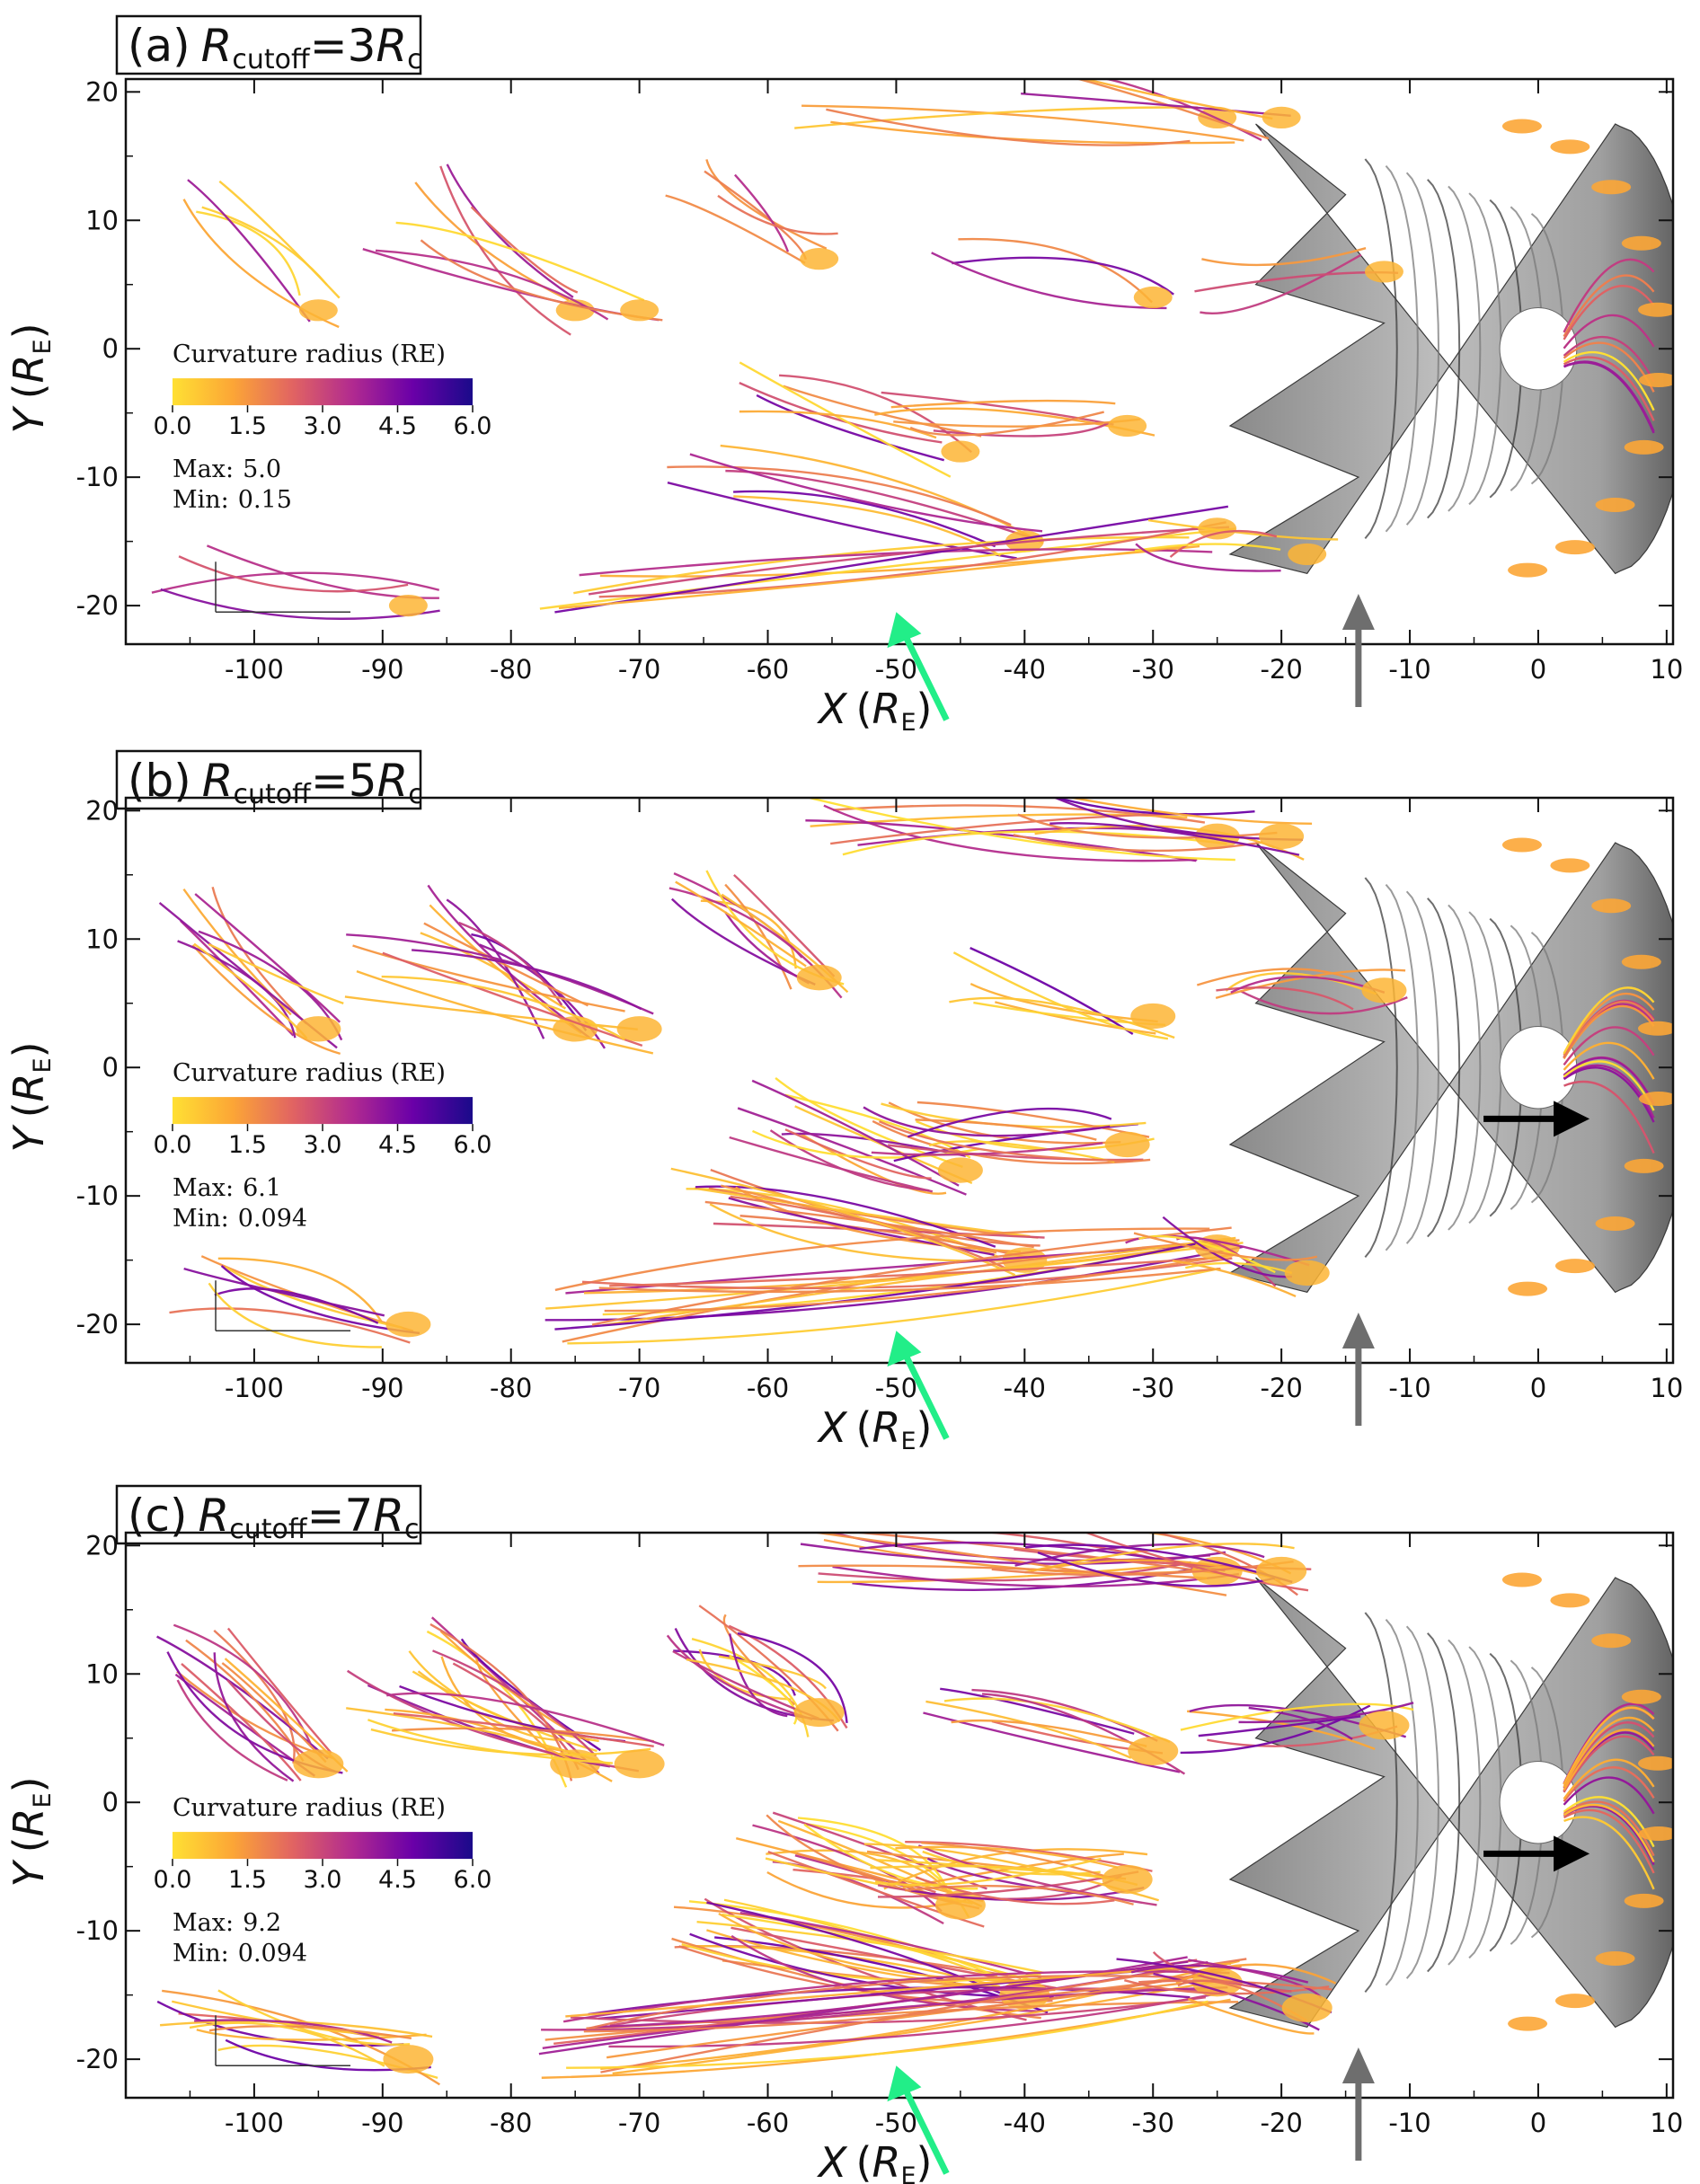 The height and width of the screenshot is (2184, 1700). What do you see at coordinates (896, 669) in the screenshot?
I see `x-tick-label: -50` at bounding box center [896, 669].